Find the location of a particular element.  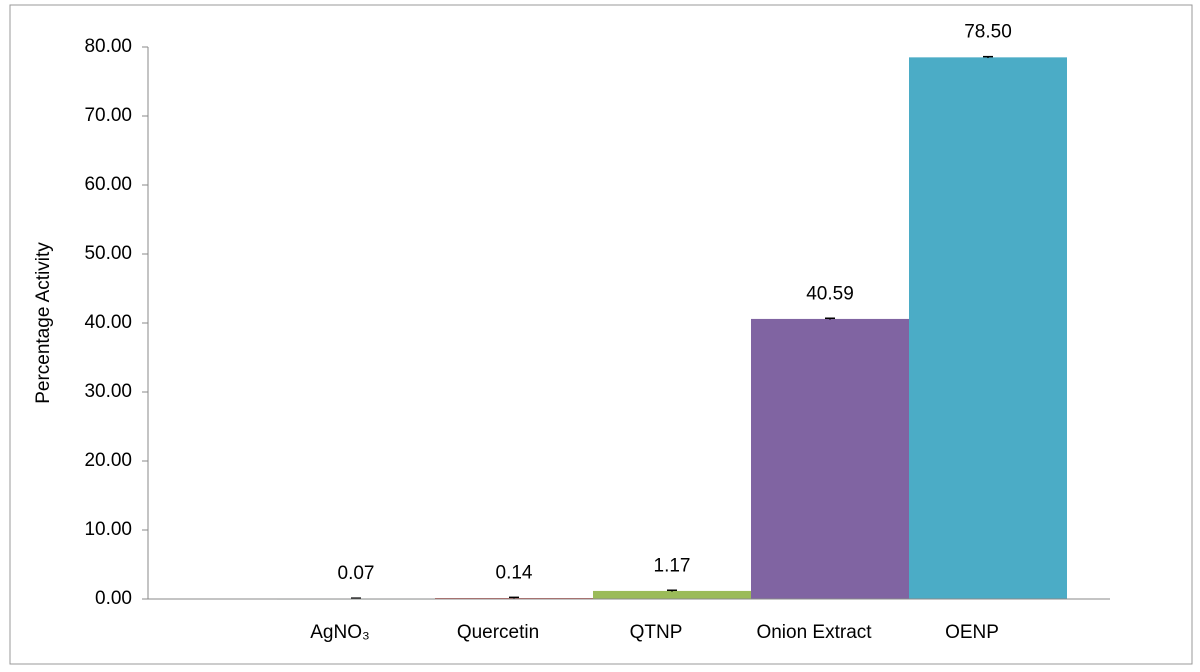

value-label: 78.50 is located at coordinates (988, 32).